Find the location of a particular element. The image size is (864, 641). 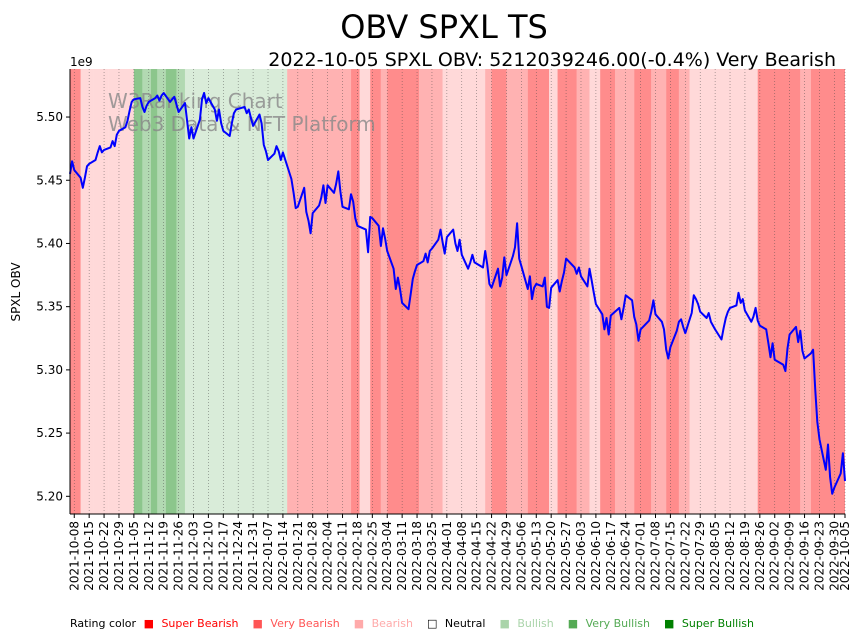

x-tick-label: 2022-08-12 is located at coordinates (730, 556).